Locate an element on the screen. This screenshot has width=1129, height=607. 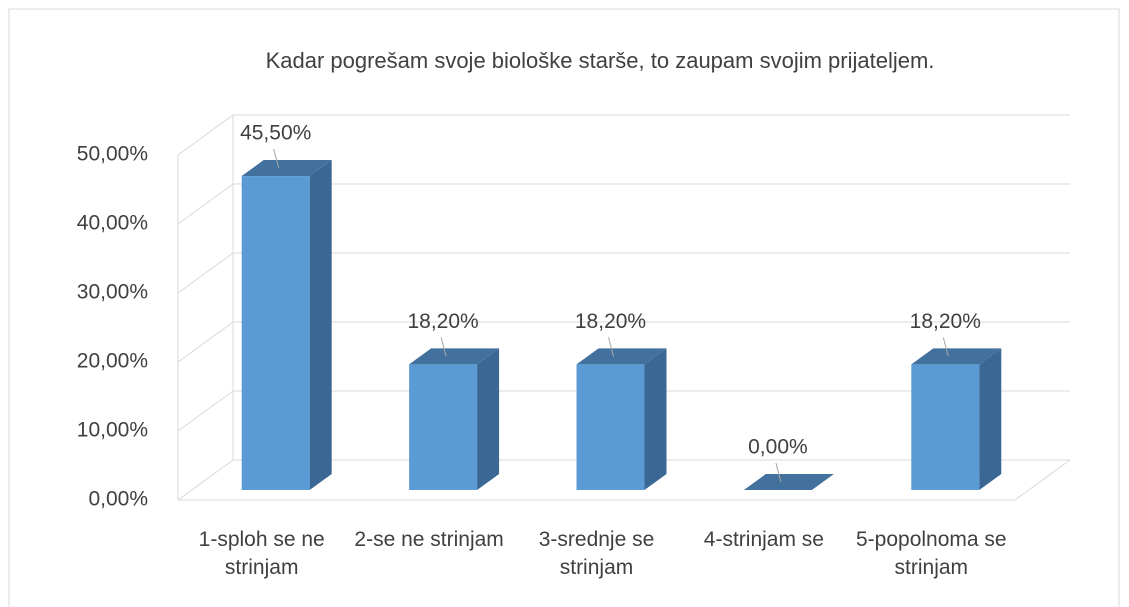
x-tick-label: 2-se ne strinjam is located at coordinates (429, 539).